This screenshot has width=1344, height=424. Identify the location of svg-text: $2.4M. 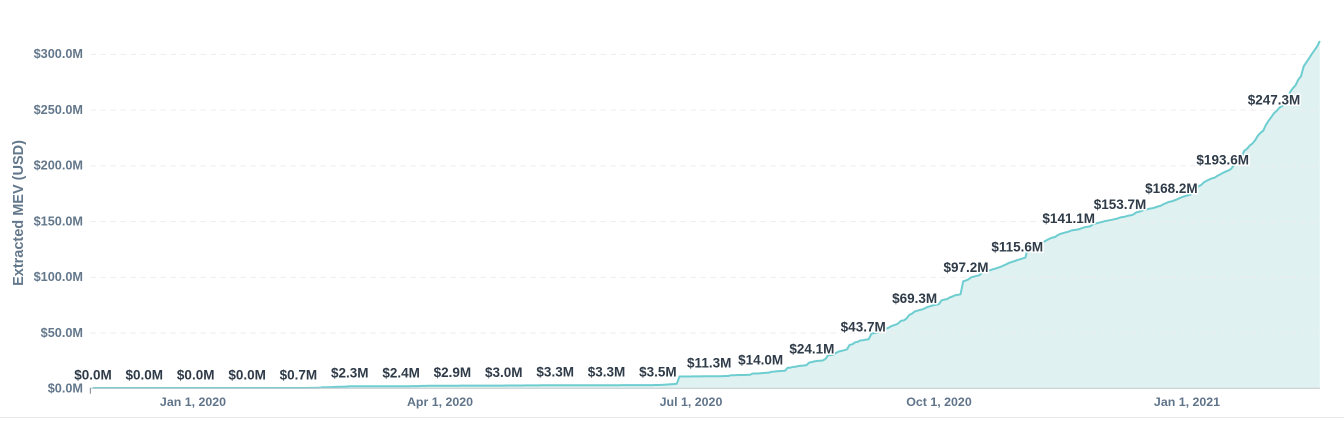
(401, 373).